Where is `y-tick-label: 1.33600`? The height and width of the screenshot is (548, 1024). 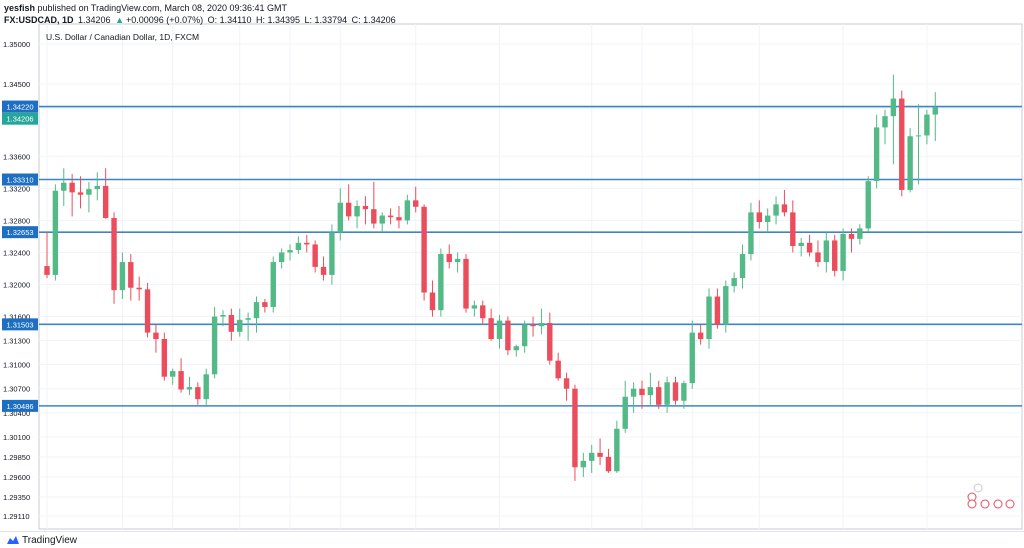
y-tick-label: 1.33600 is located at coordinates (16, 156).